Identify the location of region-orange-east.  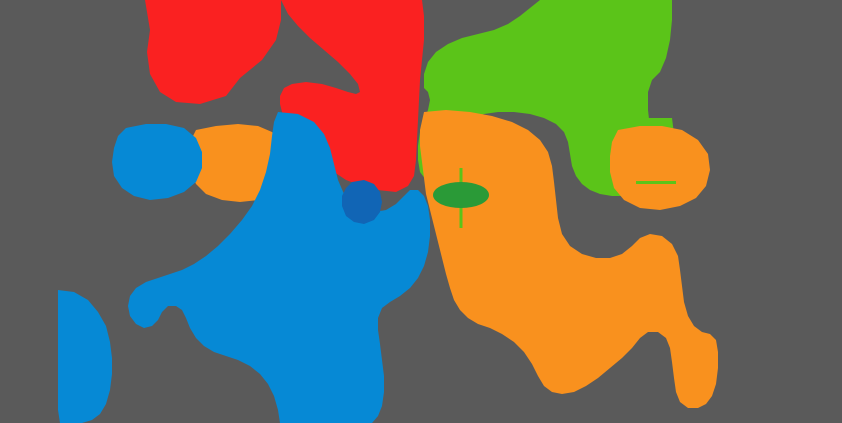
(660, 168).